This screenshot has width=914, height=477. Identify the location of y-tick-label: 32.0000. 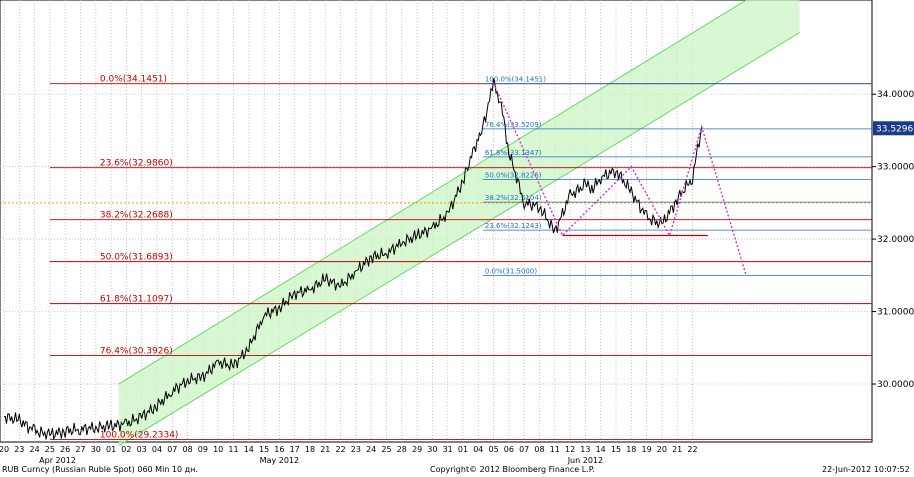
(895, 240).